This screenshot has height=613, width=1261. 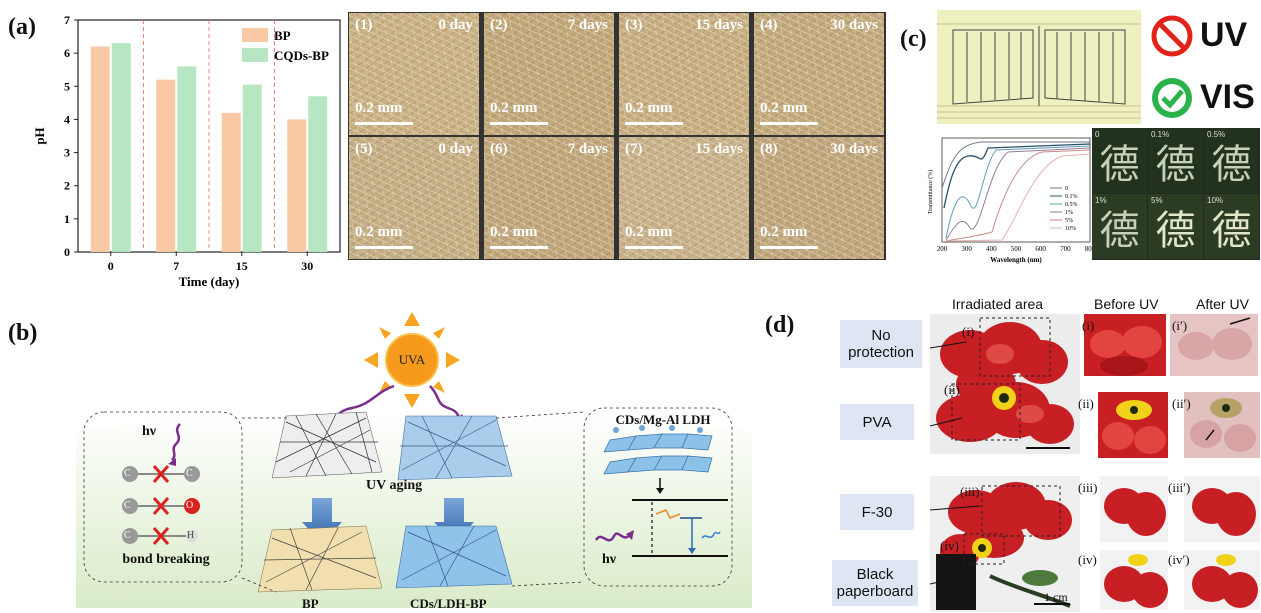 What do you see at coordinates (877, 422) in the screenshot?
I see `pva-label: PVA` at bounding box center [877, 422].